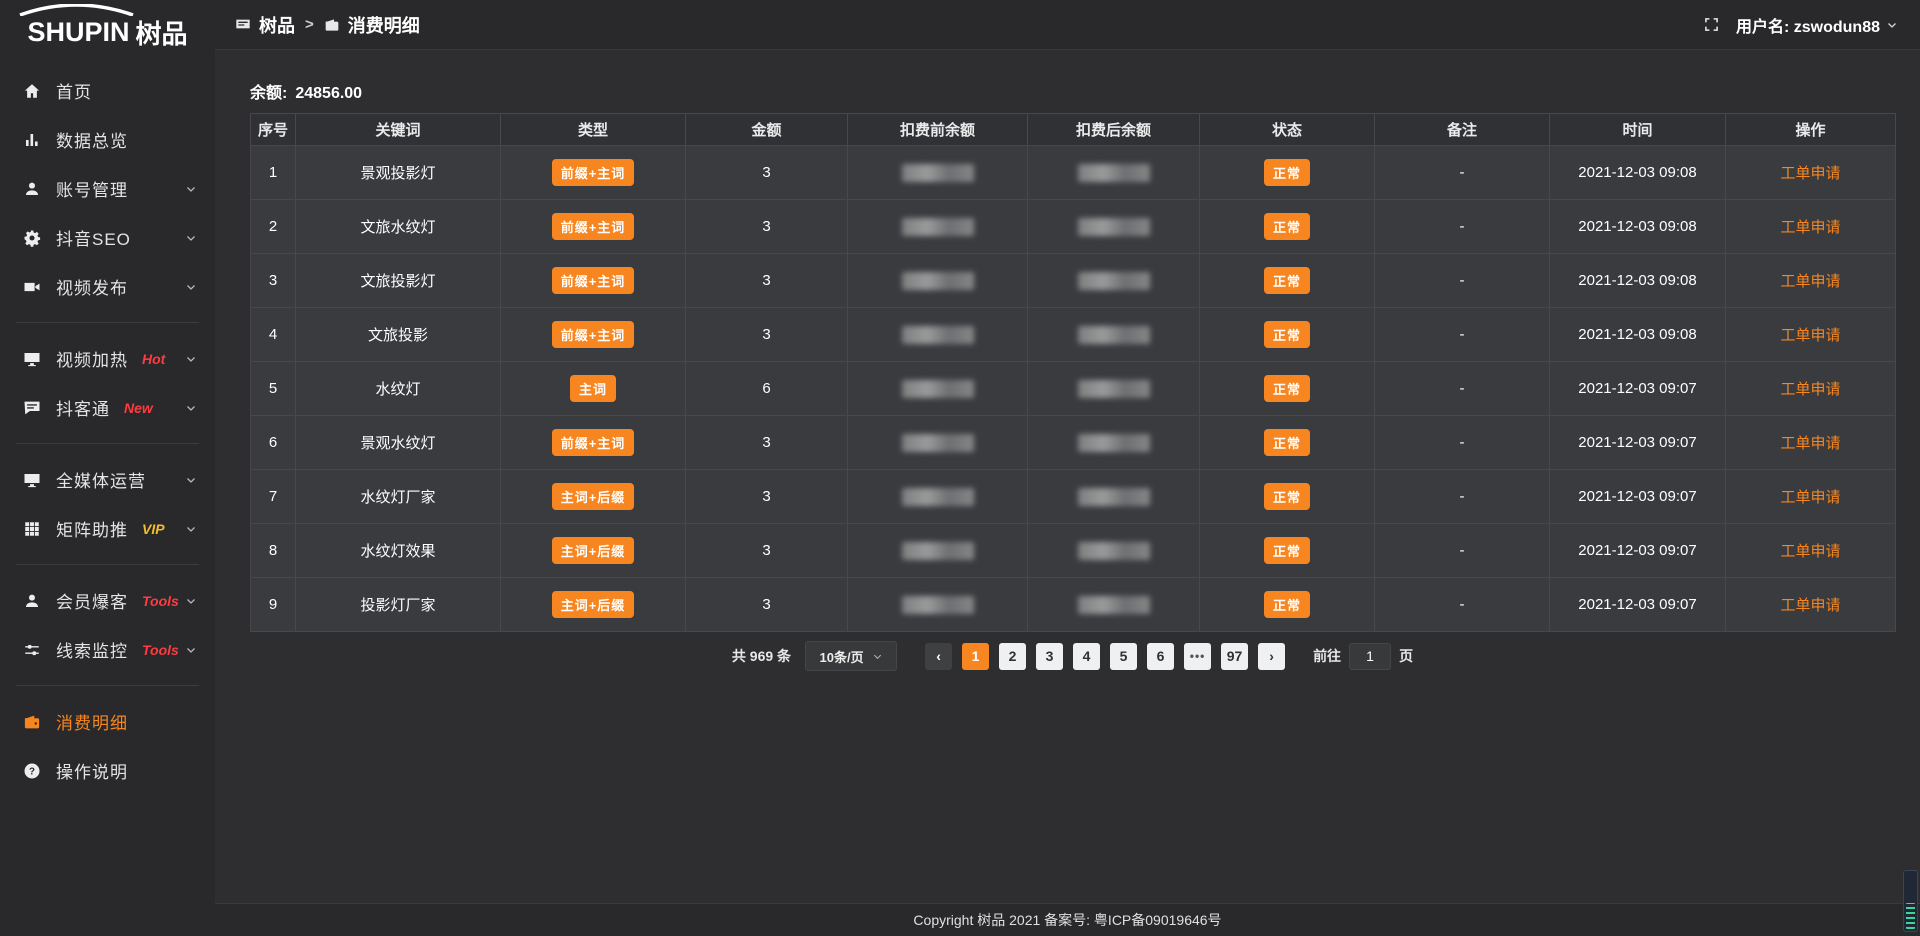 This screenshot has height=936, width=1920. What do you see at coordinates (1462, 280) in the screenshot?
I see `cell-remark: -` at bounding box center [1462, 280].